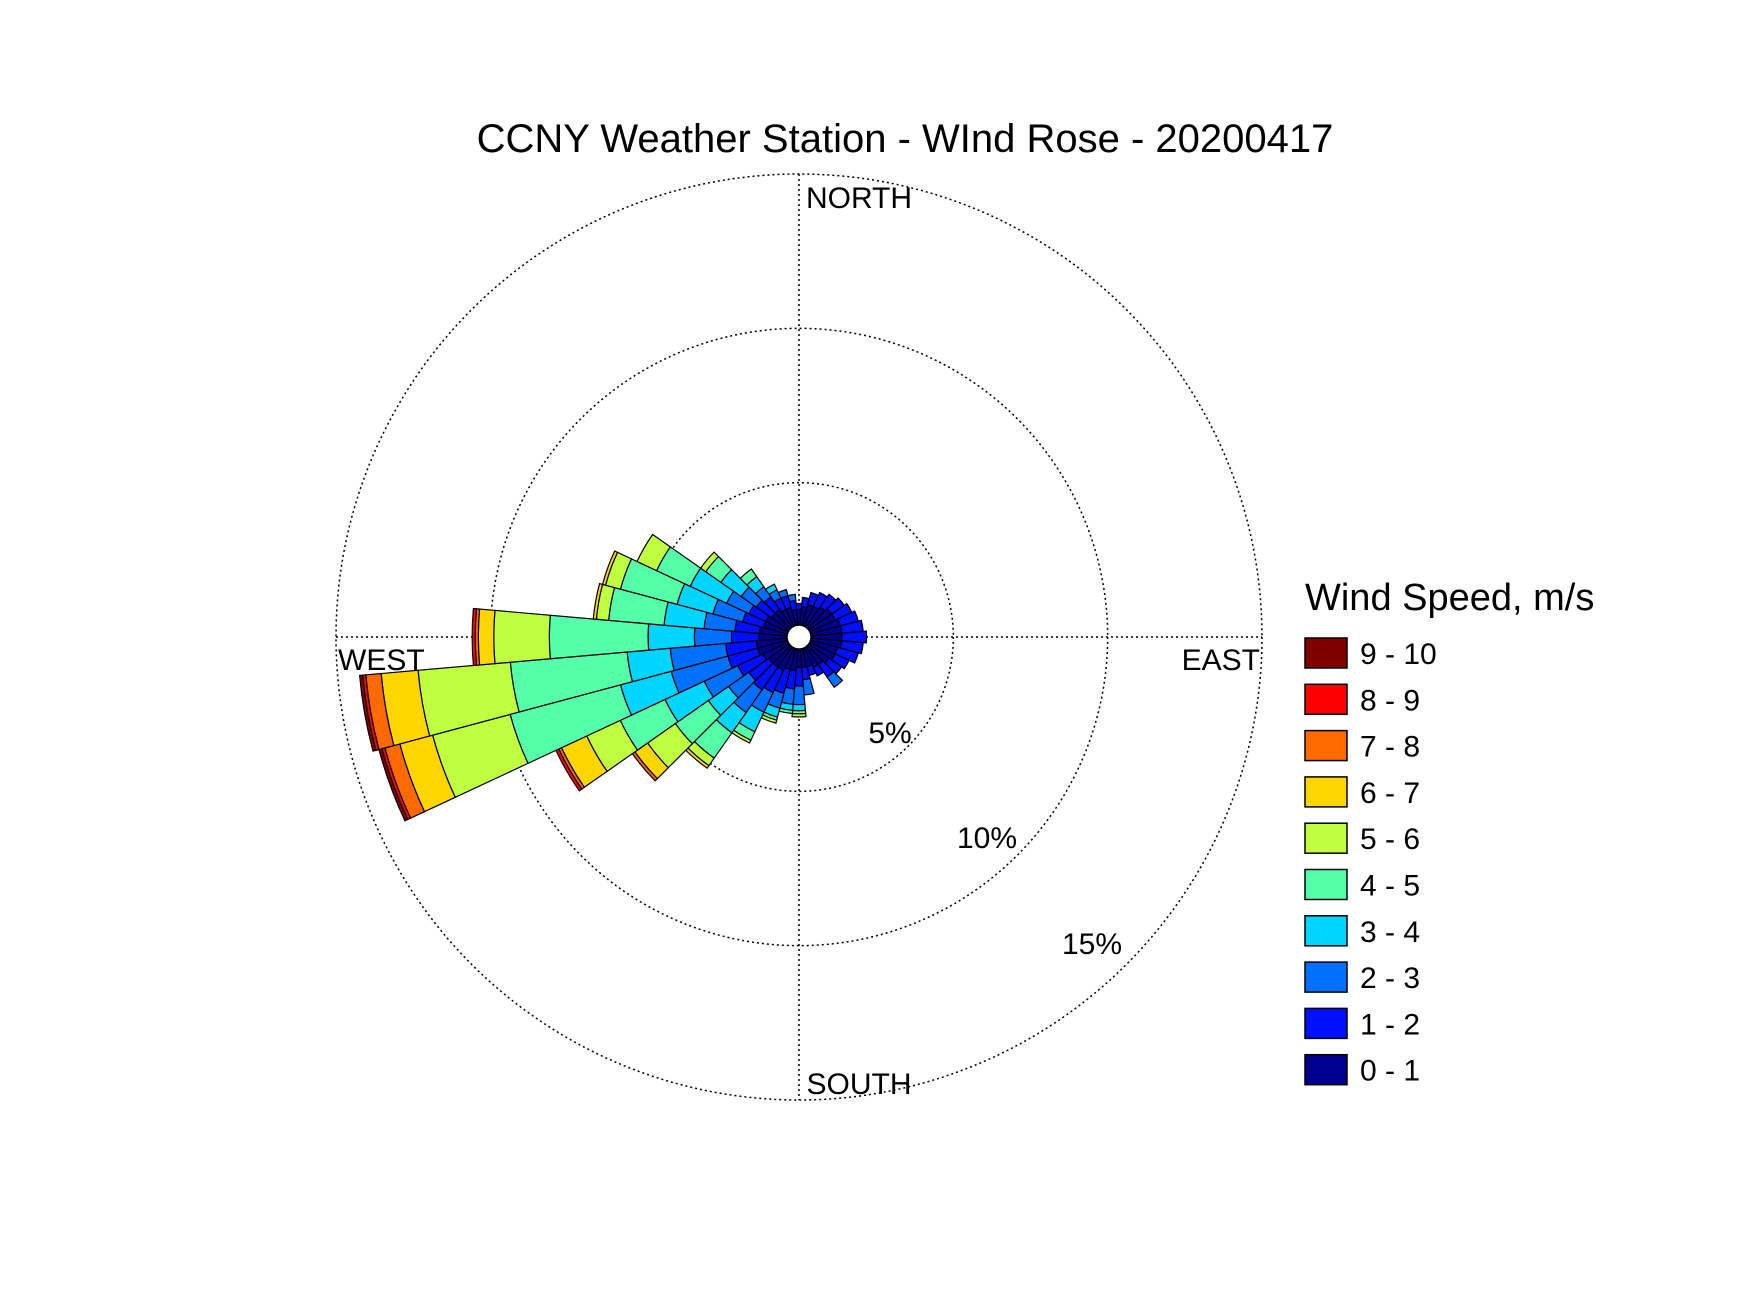  Describe the element at coordinates (1390, 932) in the screenshot. I see `legend-label: 3 - 4` at that location.